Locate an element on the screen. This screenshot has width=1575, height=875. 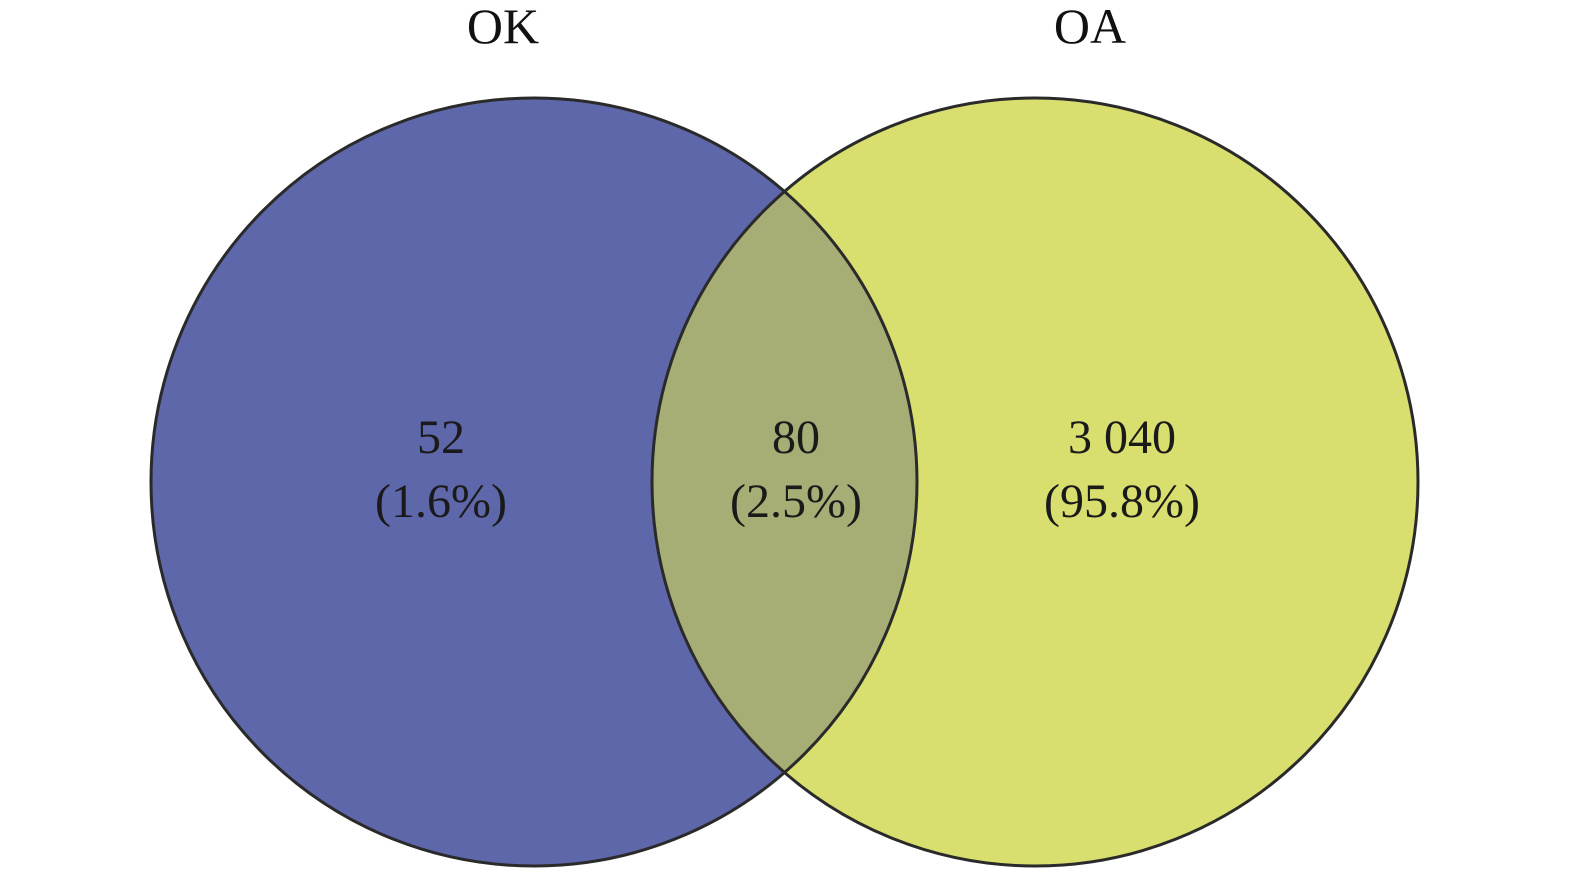
overlap-percent: (2.5%) is located at coordinates (796, 501).